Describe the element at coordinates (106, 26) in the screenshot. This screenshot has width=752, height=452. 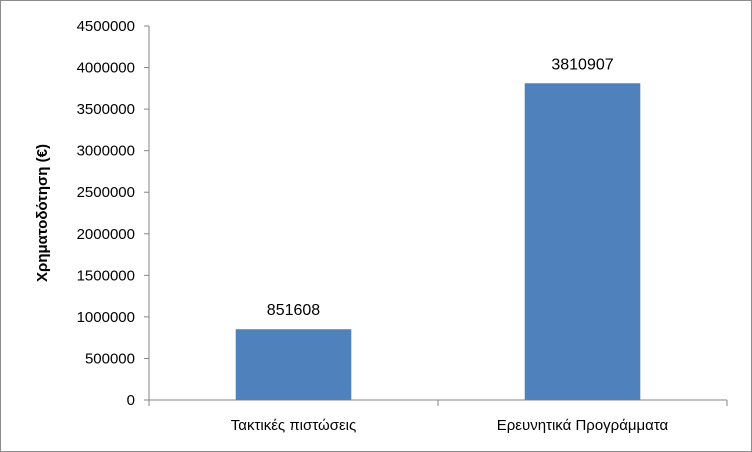
I see `y-tick-label: 4500000` at that location.